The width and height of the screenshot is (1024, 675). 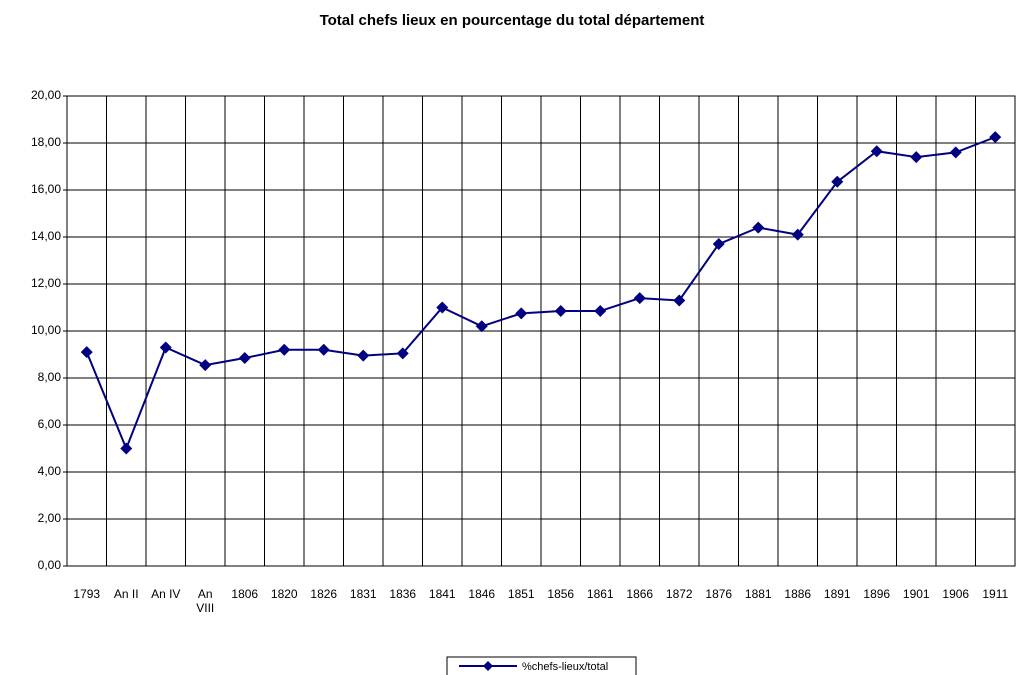 I want to click on x-tick-label: 1851, so click(x=521, y=594).